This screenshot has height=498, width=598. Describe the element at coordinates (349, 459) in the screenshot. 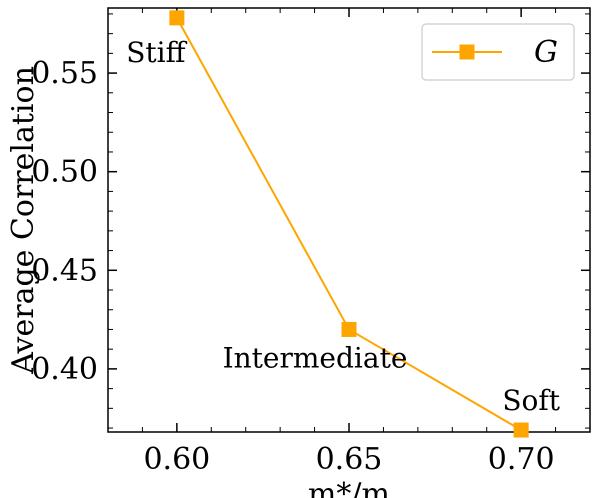

I see `x-tick-label: 0.65` at that location.